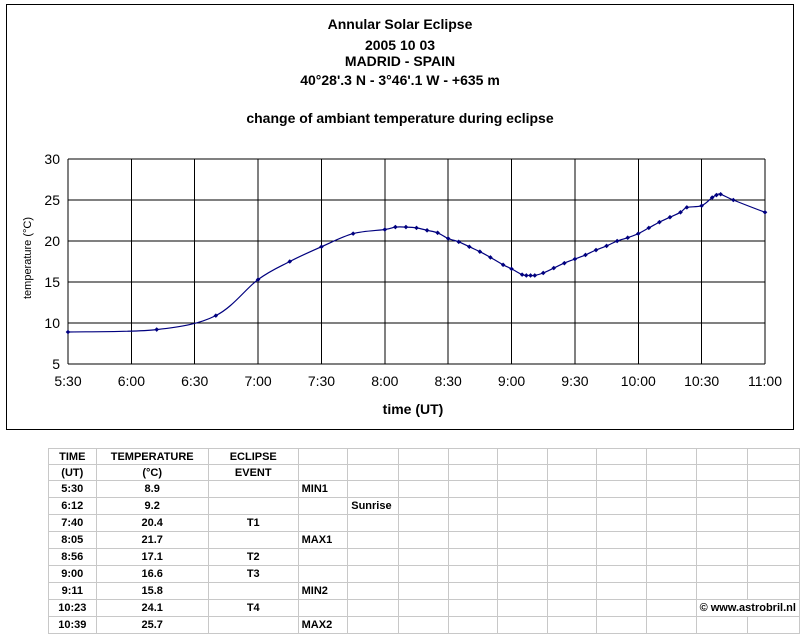 This screenshot has height=640, width=800. Describe the element at coordinates (152, 608) in the screenshot. I see `cell-temperature: 24.1` at that location.